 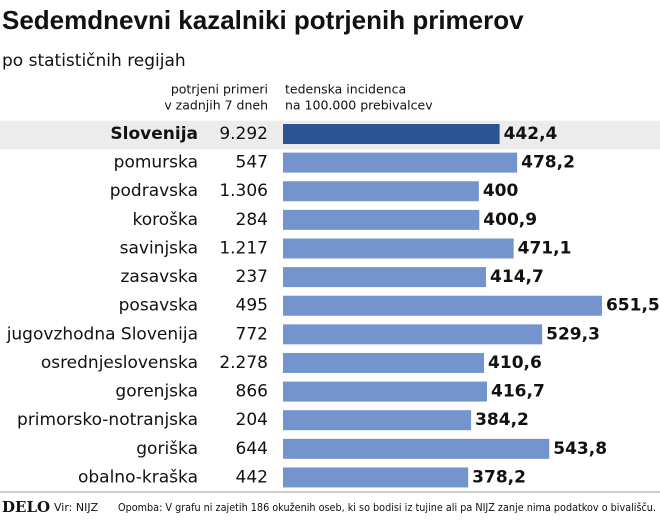 What do you see at coordinates (252, 277) in the screenshot?
I see `cases-value: 237` at bounding box center [252, 277].